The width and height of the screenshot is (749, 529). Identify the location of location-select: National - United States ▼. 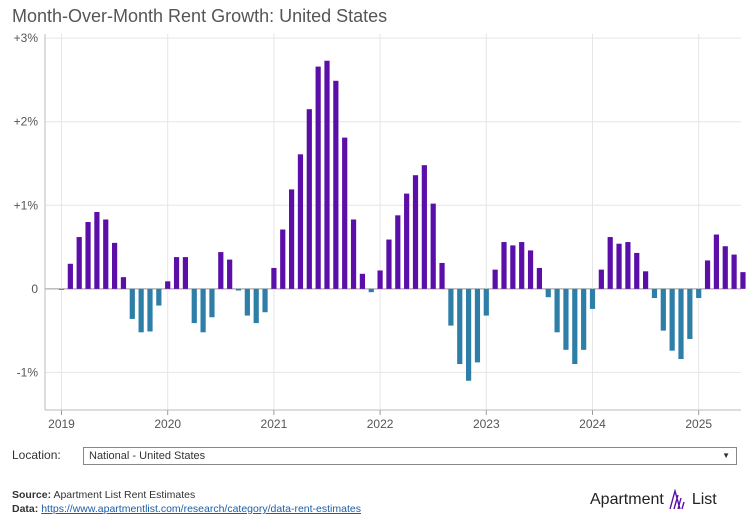
(410, 456).